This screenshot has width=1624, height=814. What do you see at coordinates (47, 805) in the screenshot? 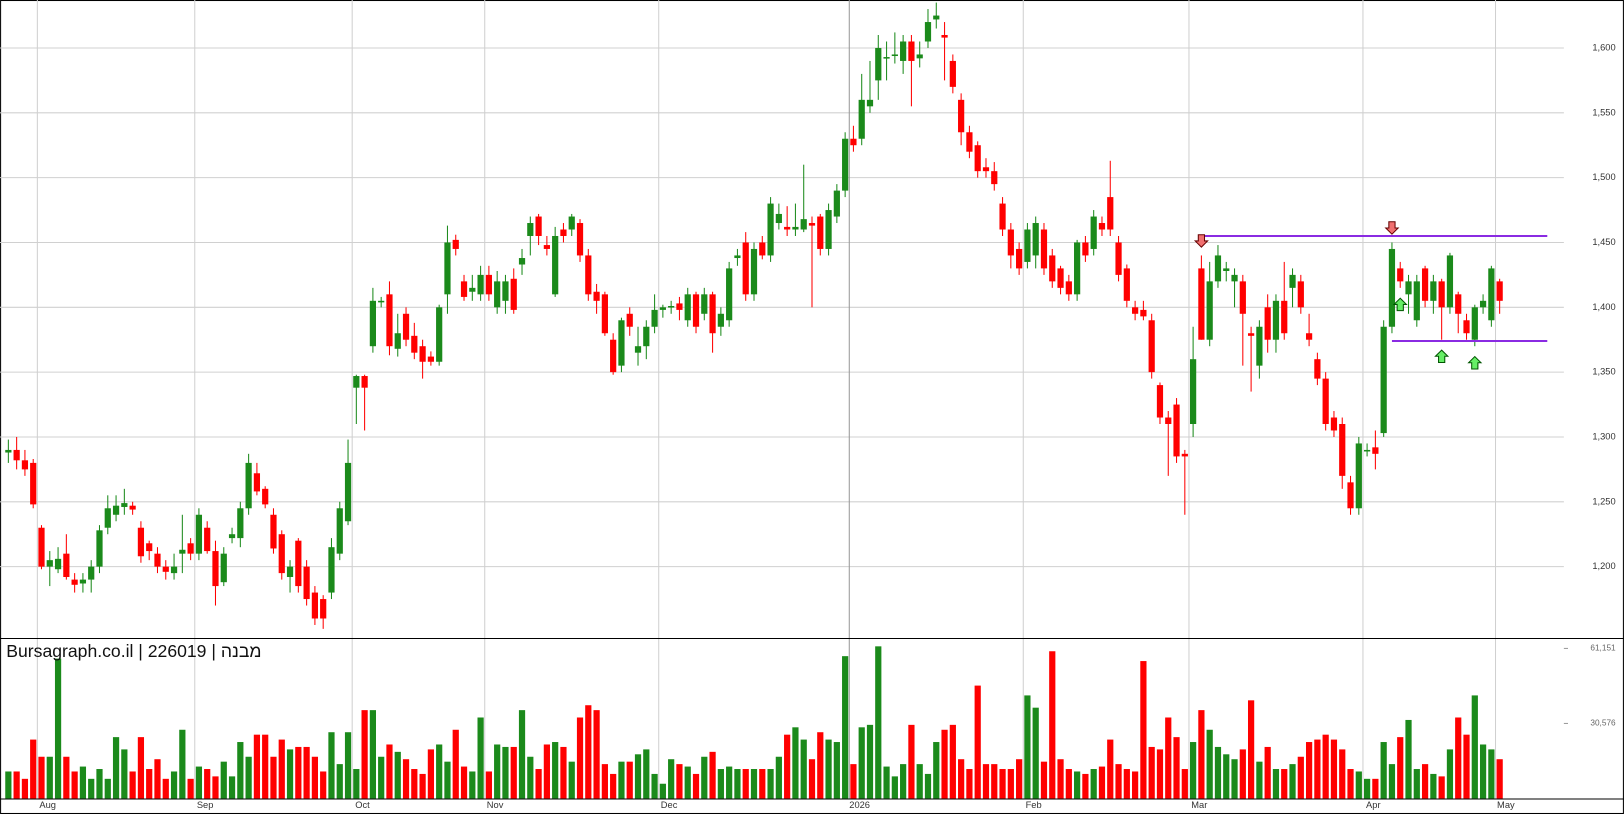
I see `x-tick-label: Aug` at bounding box center [47, 805].